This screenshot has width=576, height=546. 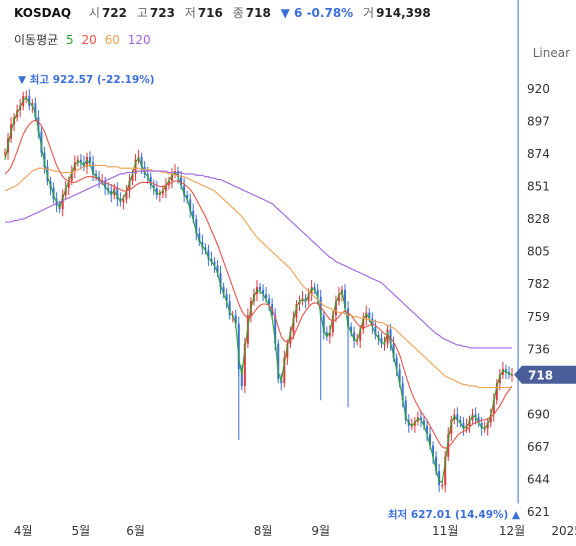 What do you see at coordinates (538, 512) in the screenshot?
I see `y-tick-label: 621` at bounding box center [538, 512].